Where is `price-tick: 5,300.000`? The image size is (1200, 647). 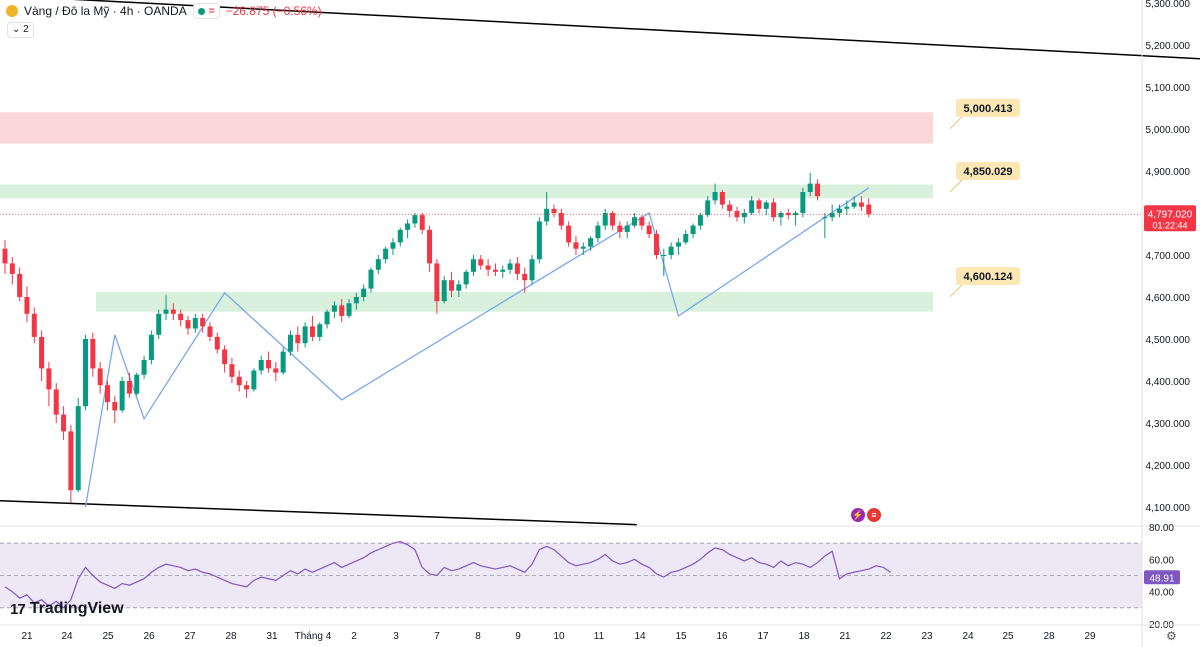 price-tick: 5,300.000 is located at coordinates (1168, 5).